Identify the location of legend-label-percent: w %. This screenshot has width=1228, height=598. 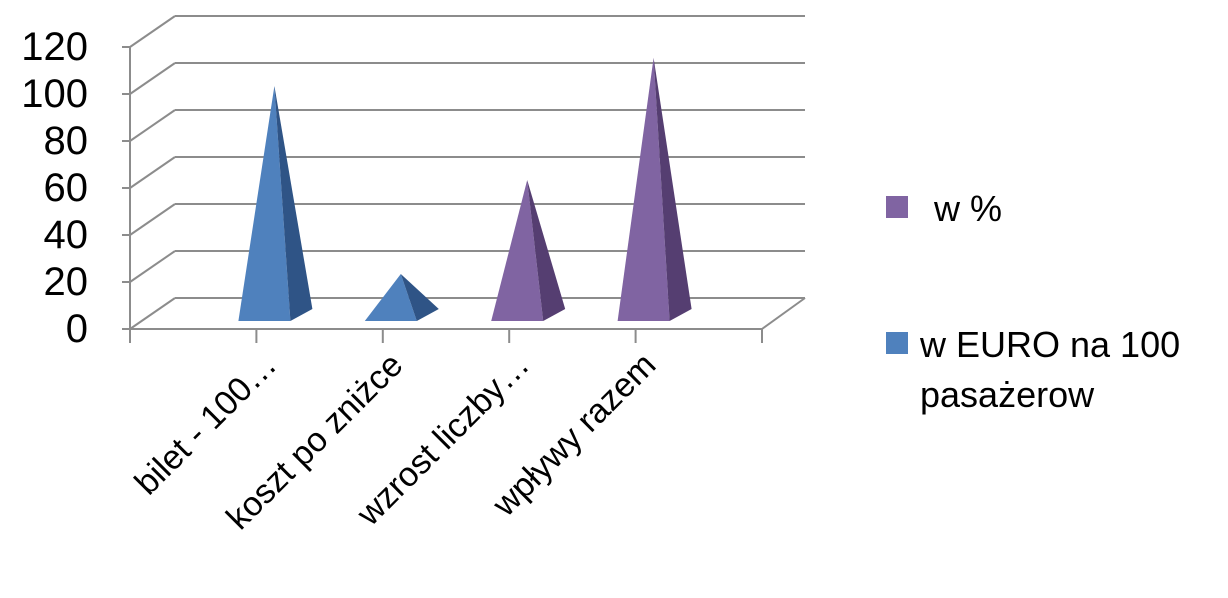
(968, 208).